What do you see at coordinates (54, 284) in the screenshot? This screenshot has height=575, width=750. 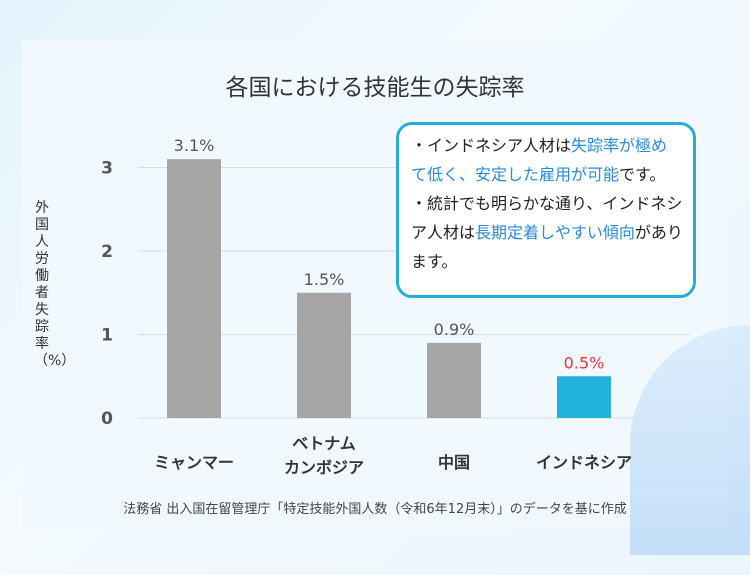 I see `y-axis-label: 外国人労働者失踪率（%）` at bounding box center [54, 284].